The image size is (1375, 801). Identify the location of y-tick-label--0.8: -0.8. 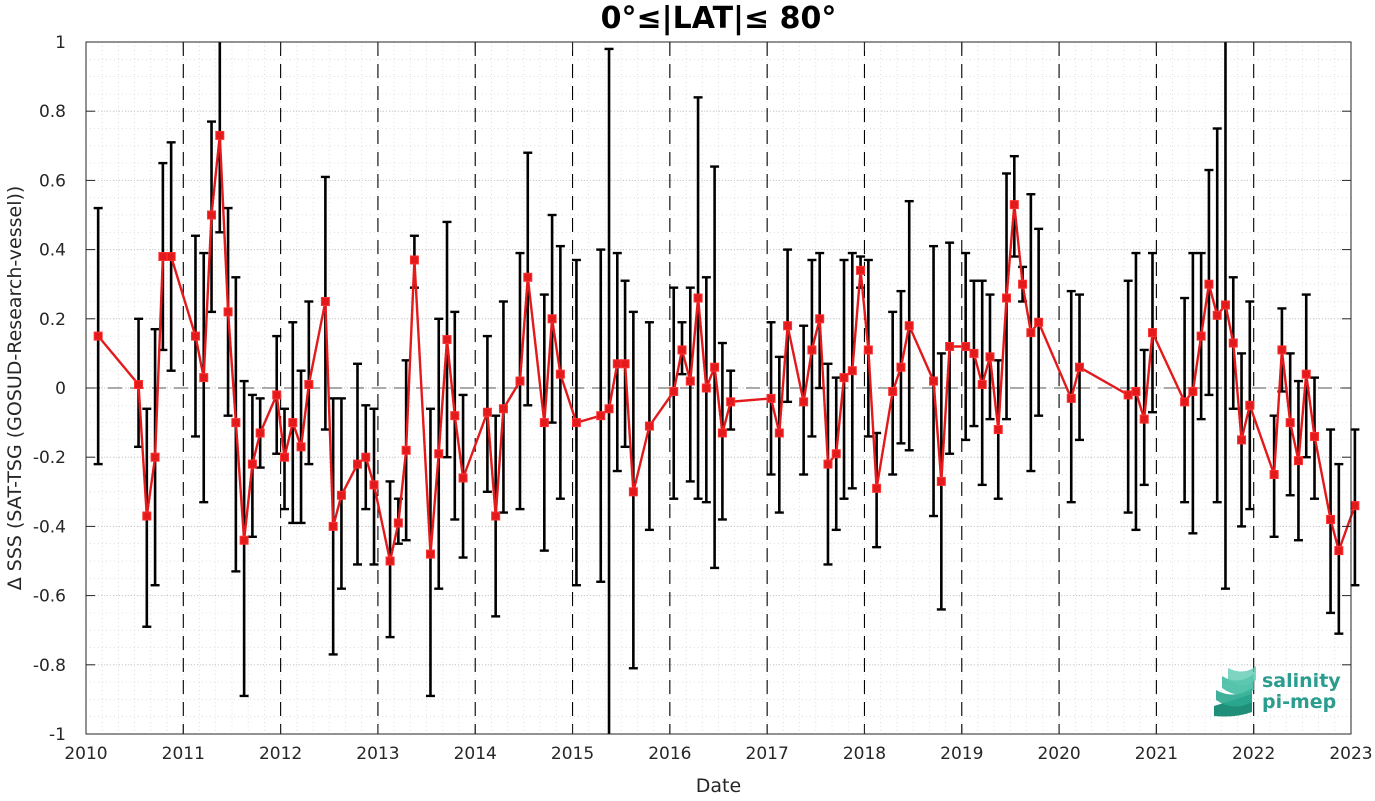
(49, 666).